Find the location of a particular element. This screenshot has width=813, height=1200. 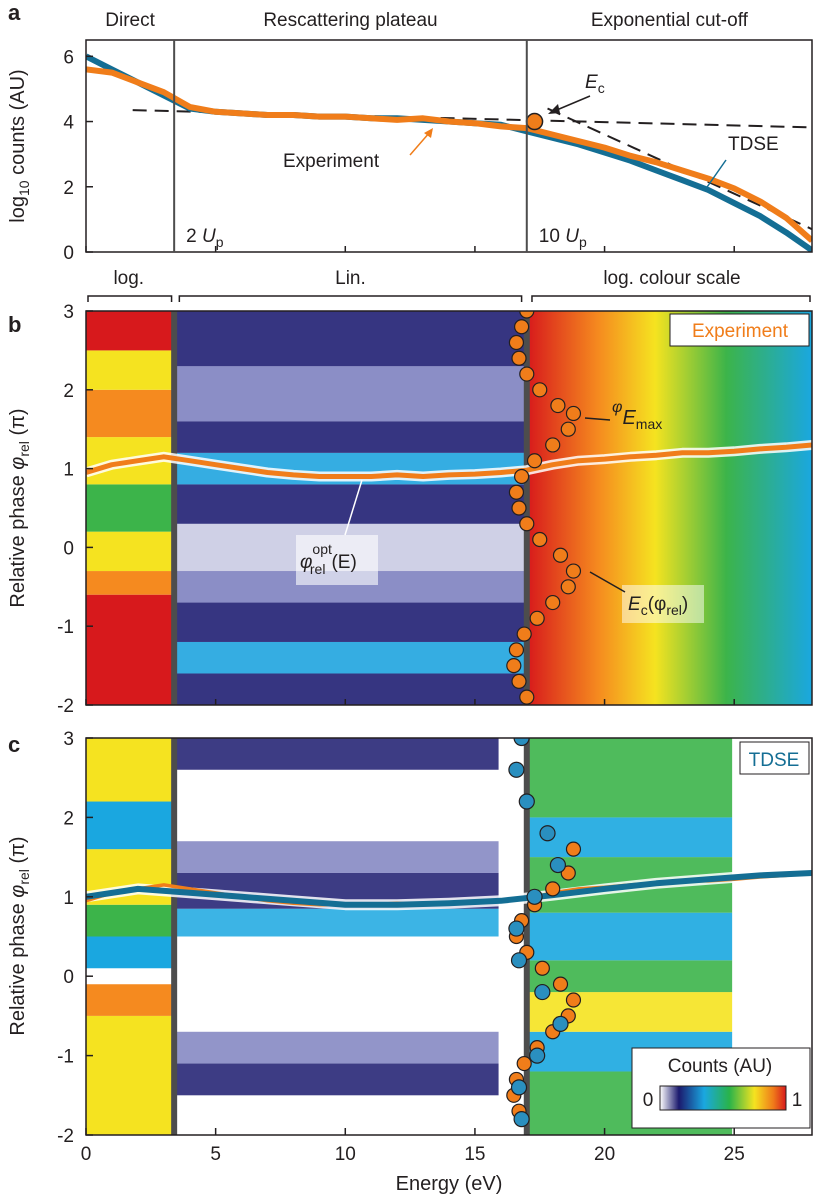

heat-right is located at coordinates (669, 508).